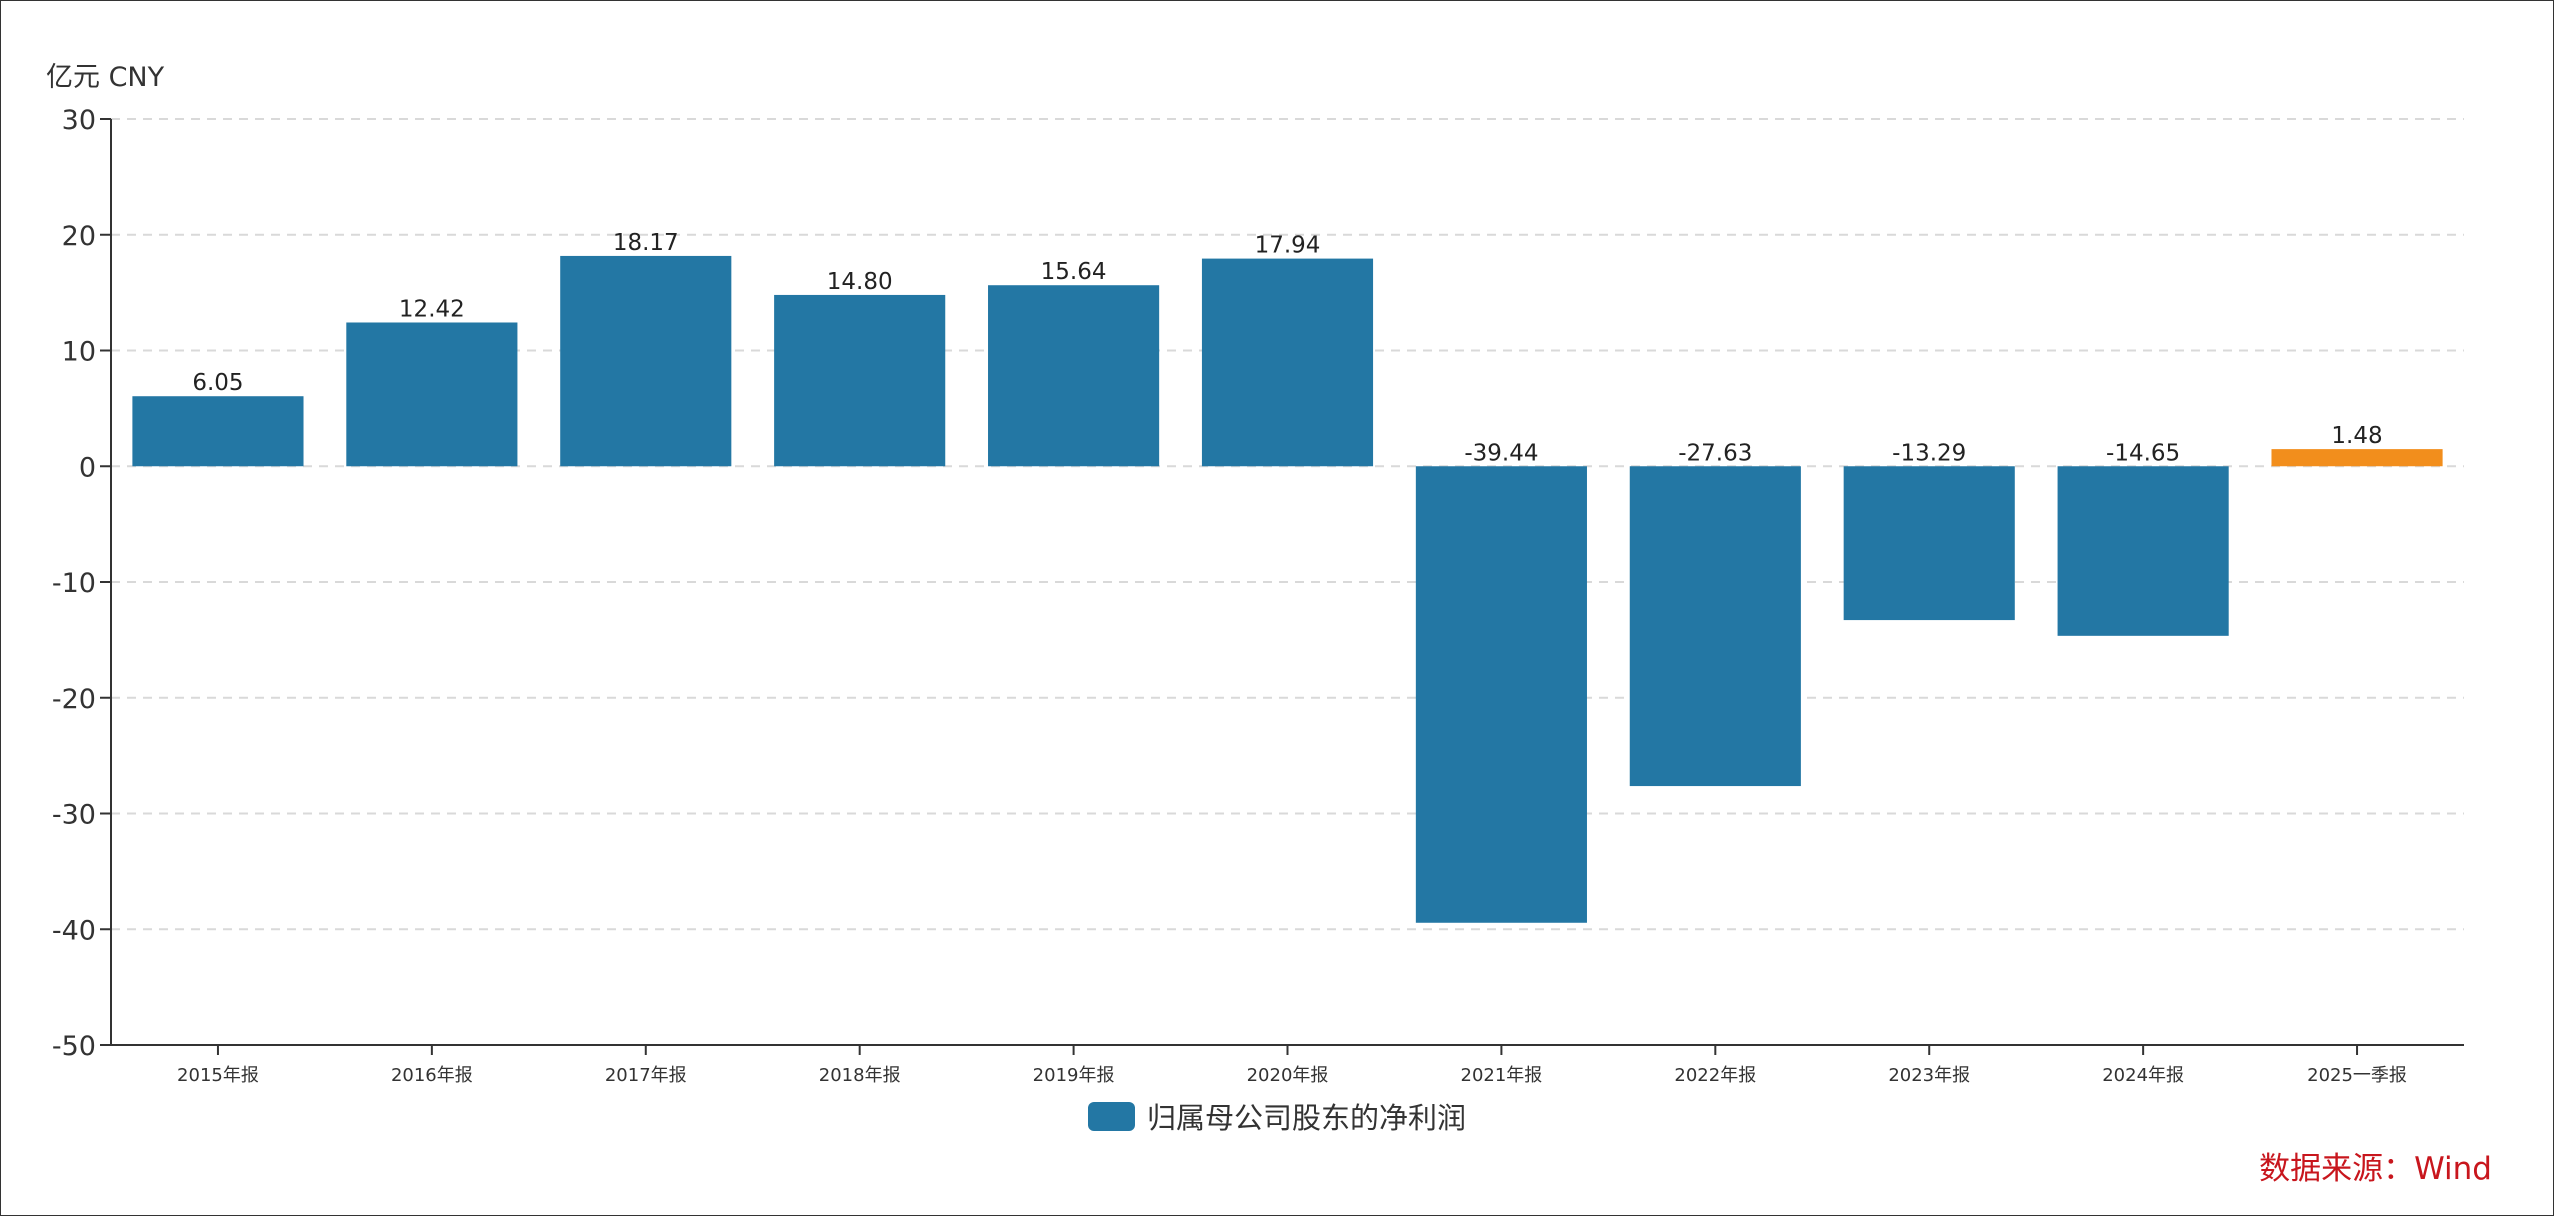 This screenshot has width=2554, height=1216. Describe the element at coordinates (87, 467) in the screenshot. I see `y-tick-label: 0` at that location.